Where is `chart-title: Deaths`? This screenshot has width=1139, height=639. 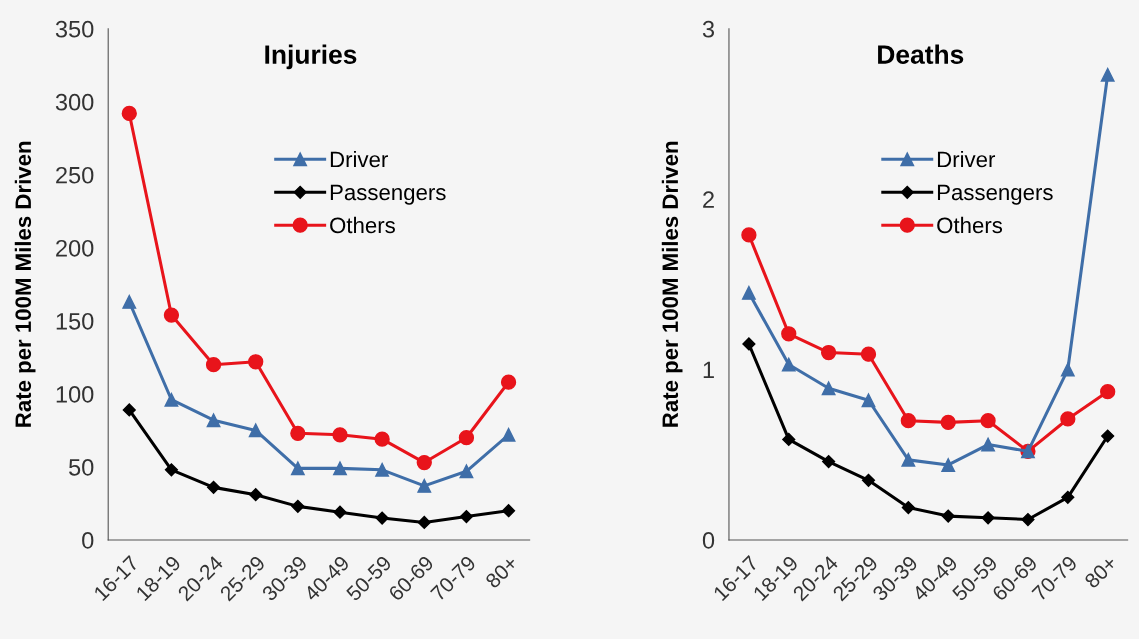
chart-title: Deaths is located at coordinates (921, 54).